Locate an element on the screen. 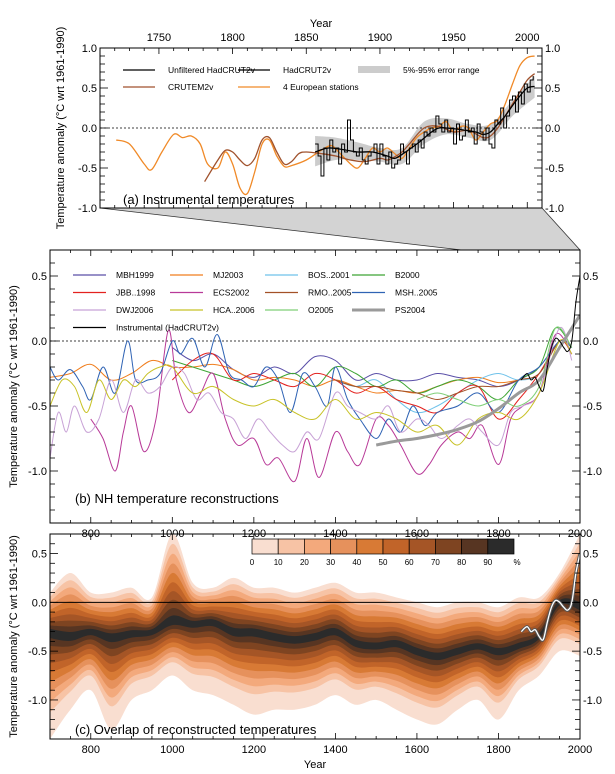  legend-label: 5%-95% error range is located at coordinates (441, 70).